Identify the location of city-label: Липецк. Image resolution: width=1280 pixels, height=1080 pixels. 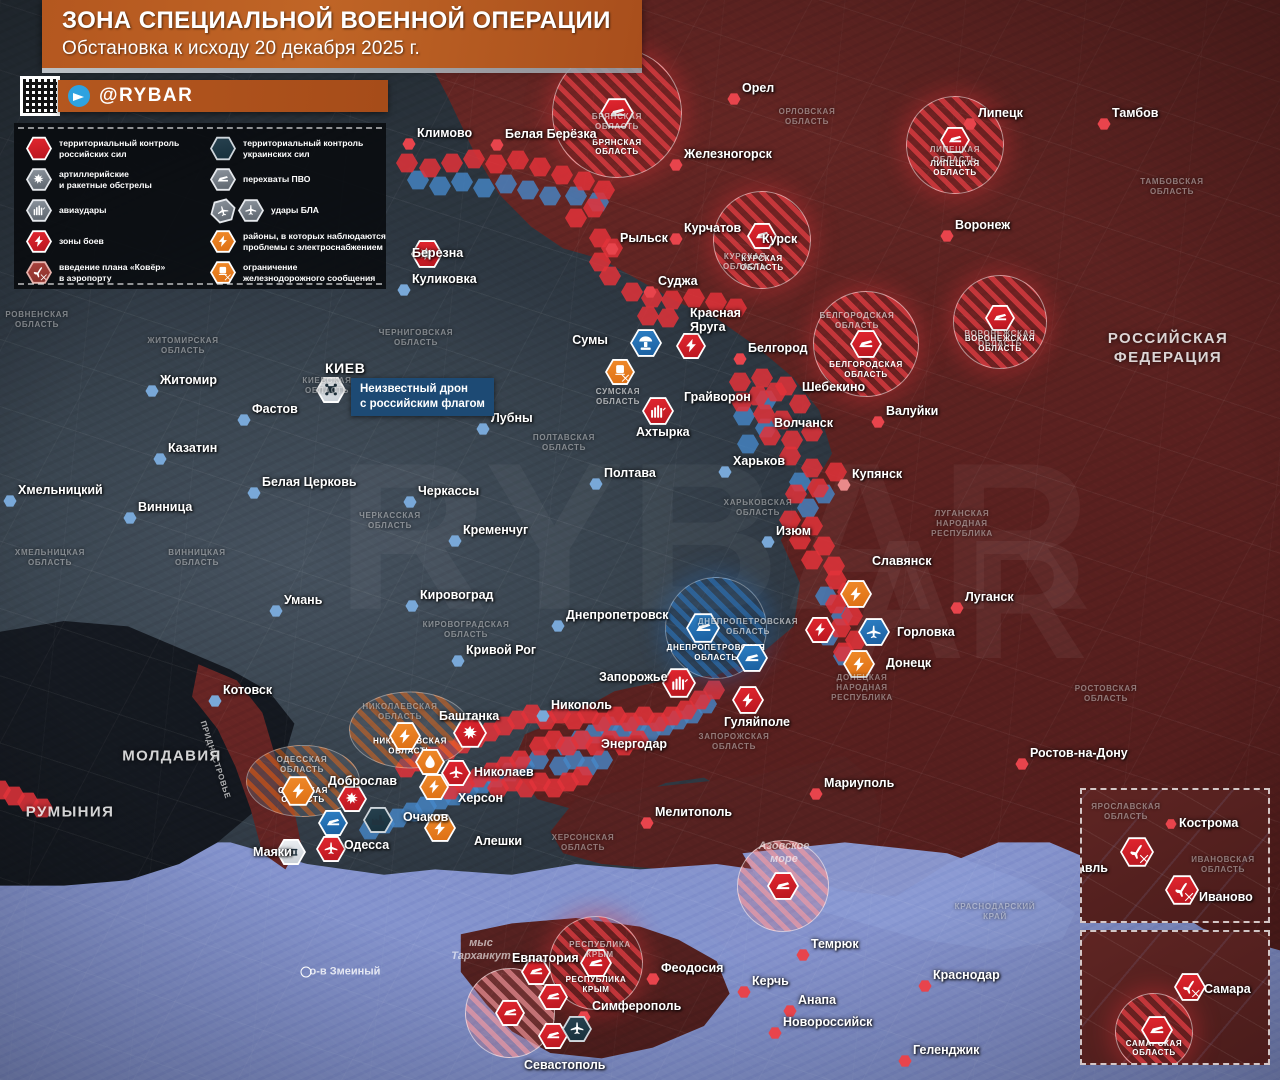
(1000, 113).